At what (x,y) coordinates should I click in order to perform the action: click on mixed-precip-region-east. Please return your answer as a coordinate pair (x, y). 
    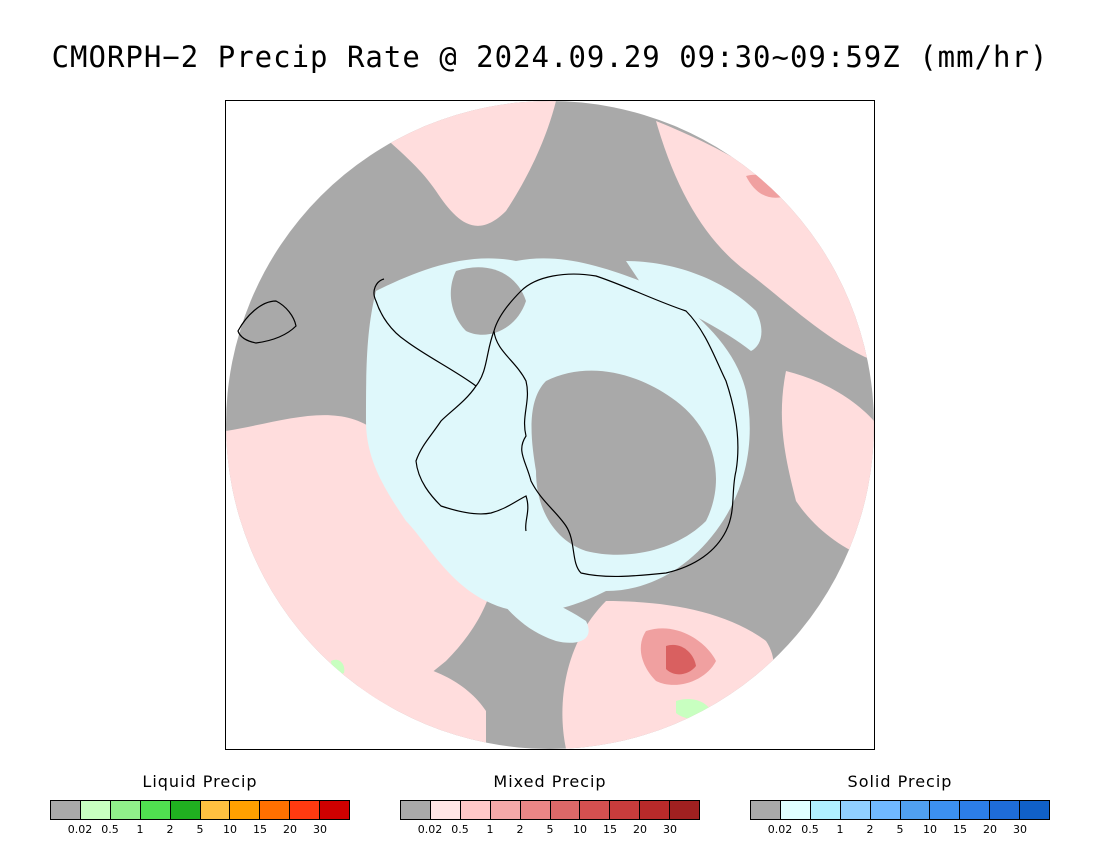
    Looking at the image, I should click on (827, 466).